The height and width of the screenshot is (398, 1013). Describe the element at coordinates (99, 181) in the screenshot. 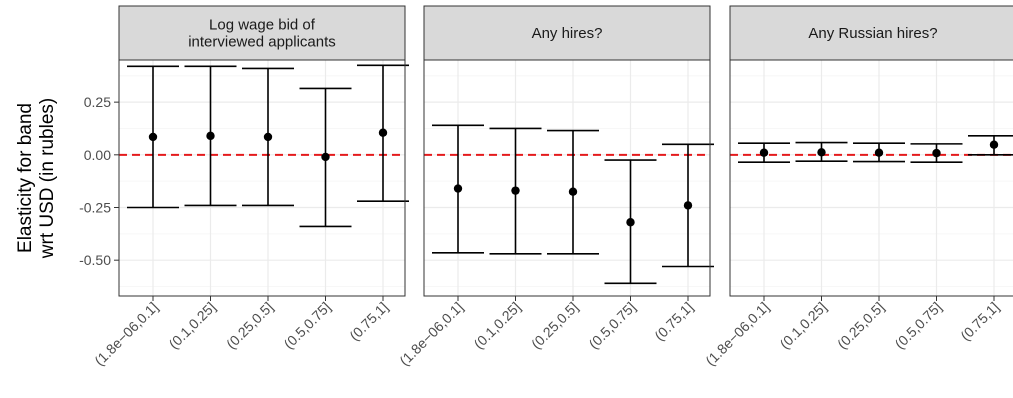

I see `y-axis: 0.25 0.00 -0.25 -0.50` at that location.